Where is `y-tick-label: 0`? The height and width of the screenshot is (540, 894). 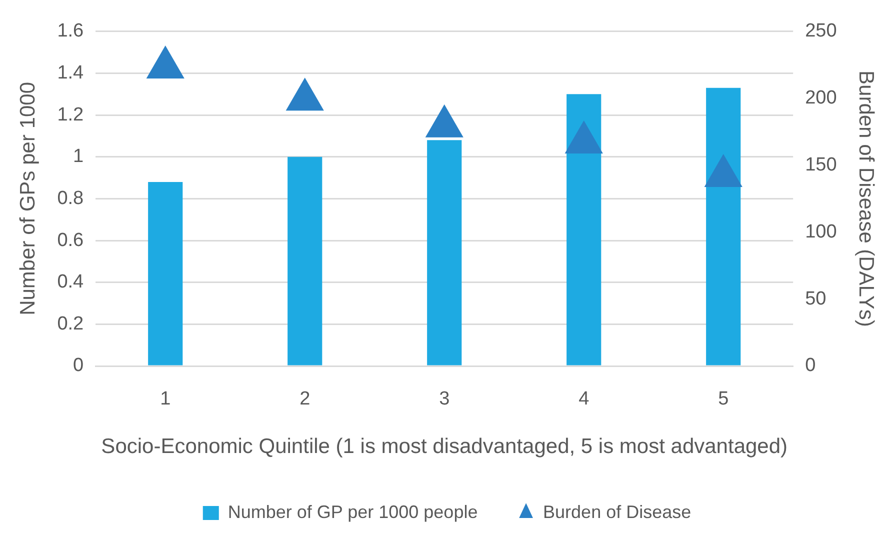
y-tick-label: 0 is located at coordinates (78, 365).